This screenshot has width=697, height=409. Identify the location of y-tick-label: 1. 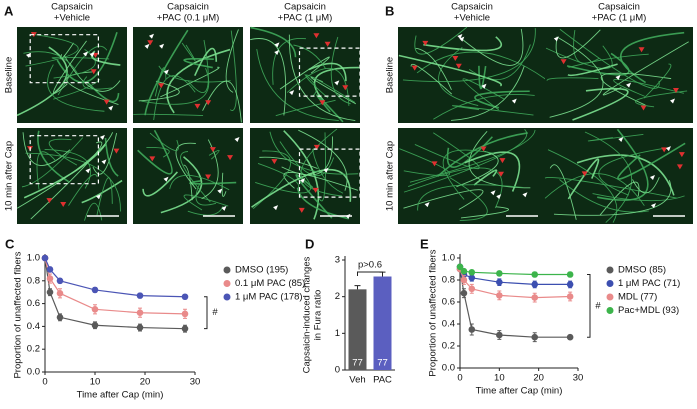
(337, 333).